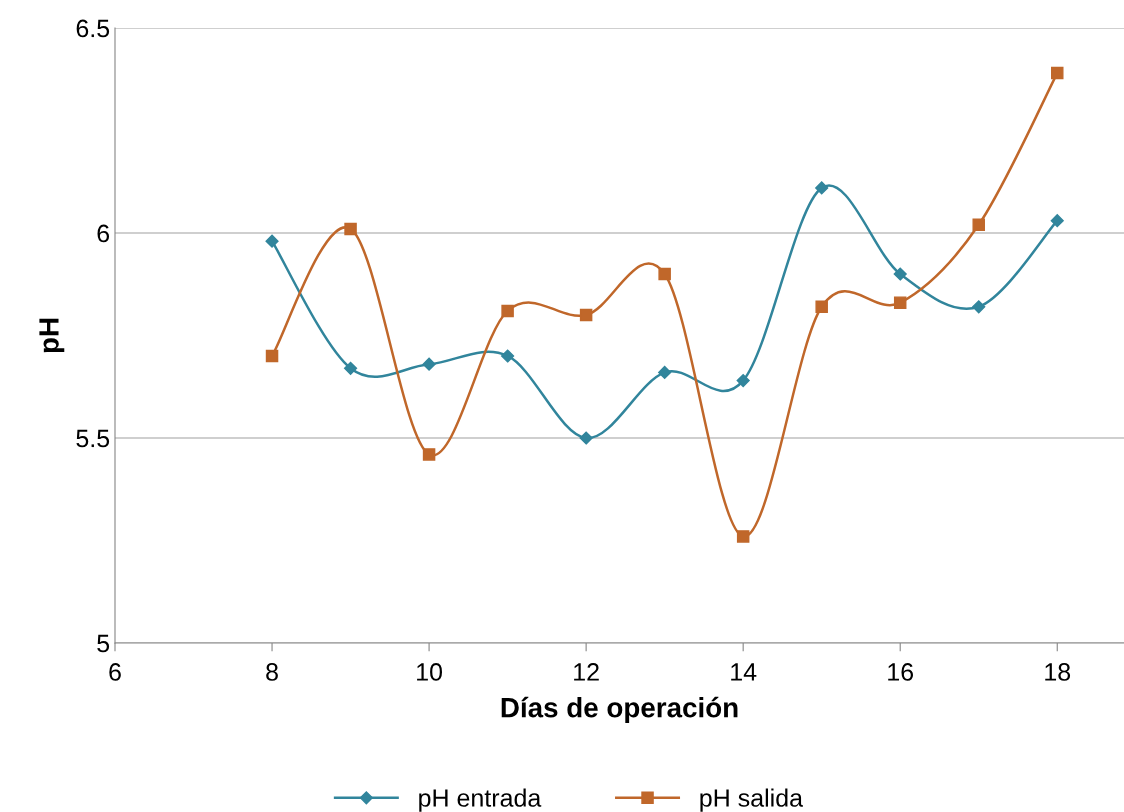 This screenshot has height=812, width=1124. What do you see at coordinates (103, 643) in the screenshot?
I see `y-tick-label: 5` at bounding box center [103, 643].